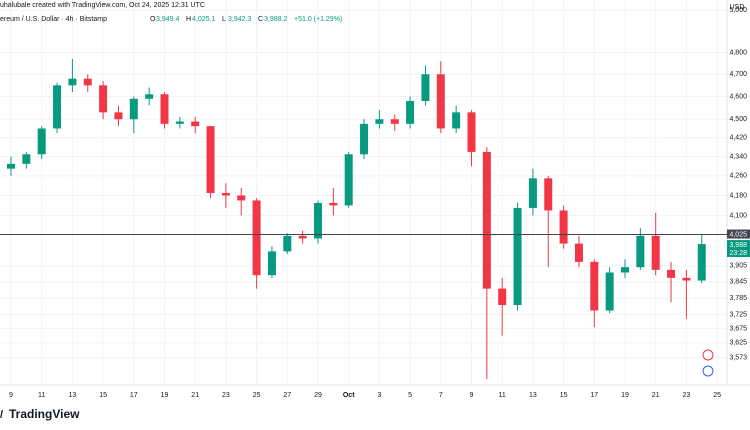 The image size is (750, 430). I want to click on ohlc-value: 3,942.3, so click(239, 19).